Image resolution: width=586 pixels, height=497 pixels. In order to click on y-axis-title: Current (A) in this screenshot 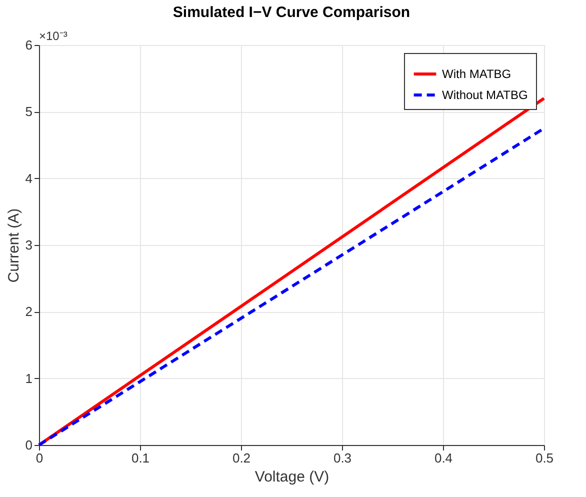, I will do `click(13, 245)`.